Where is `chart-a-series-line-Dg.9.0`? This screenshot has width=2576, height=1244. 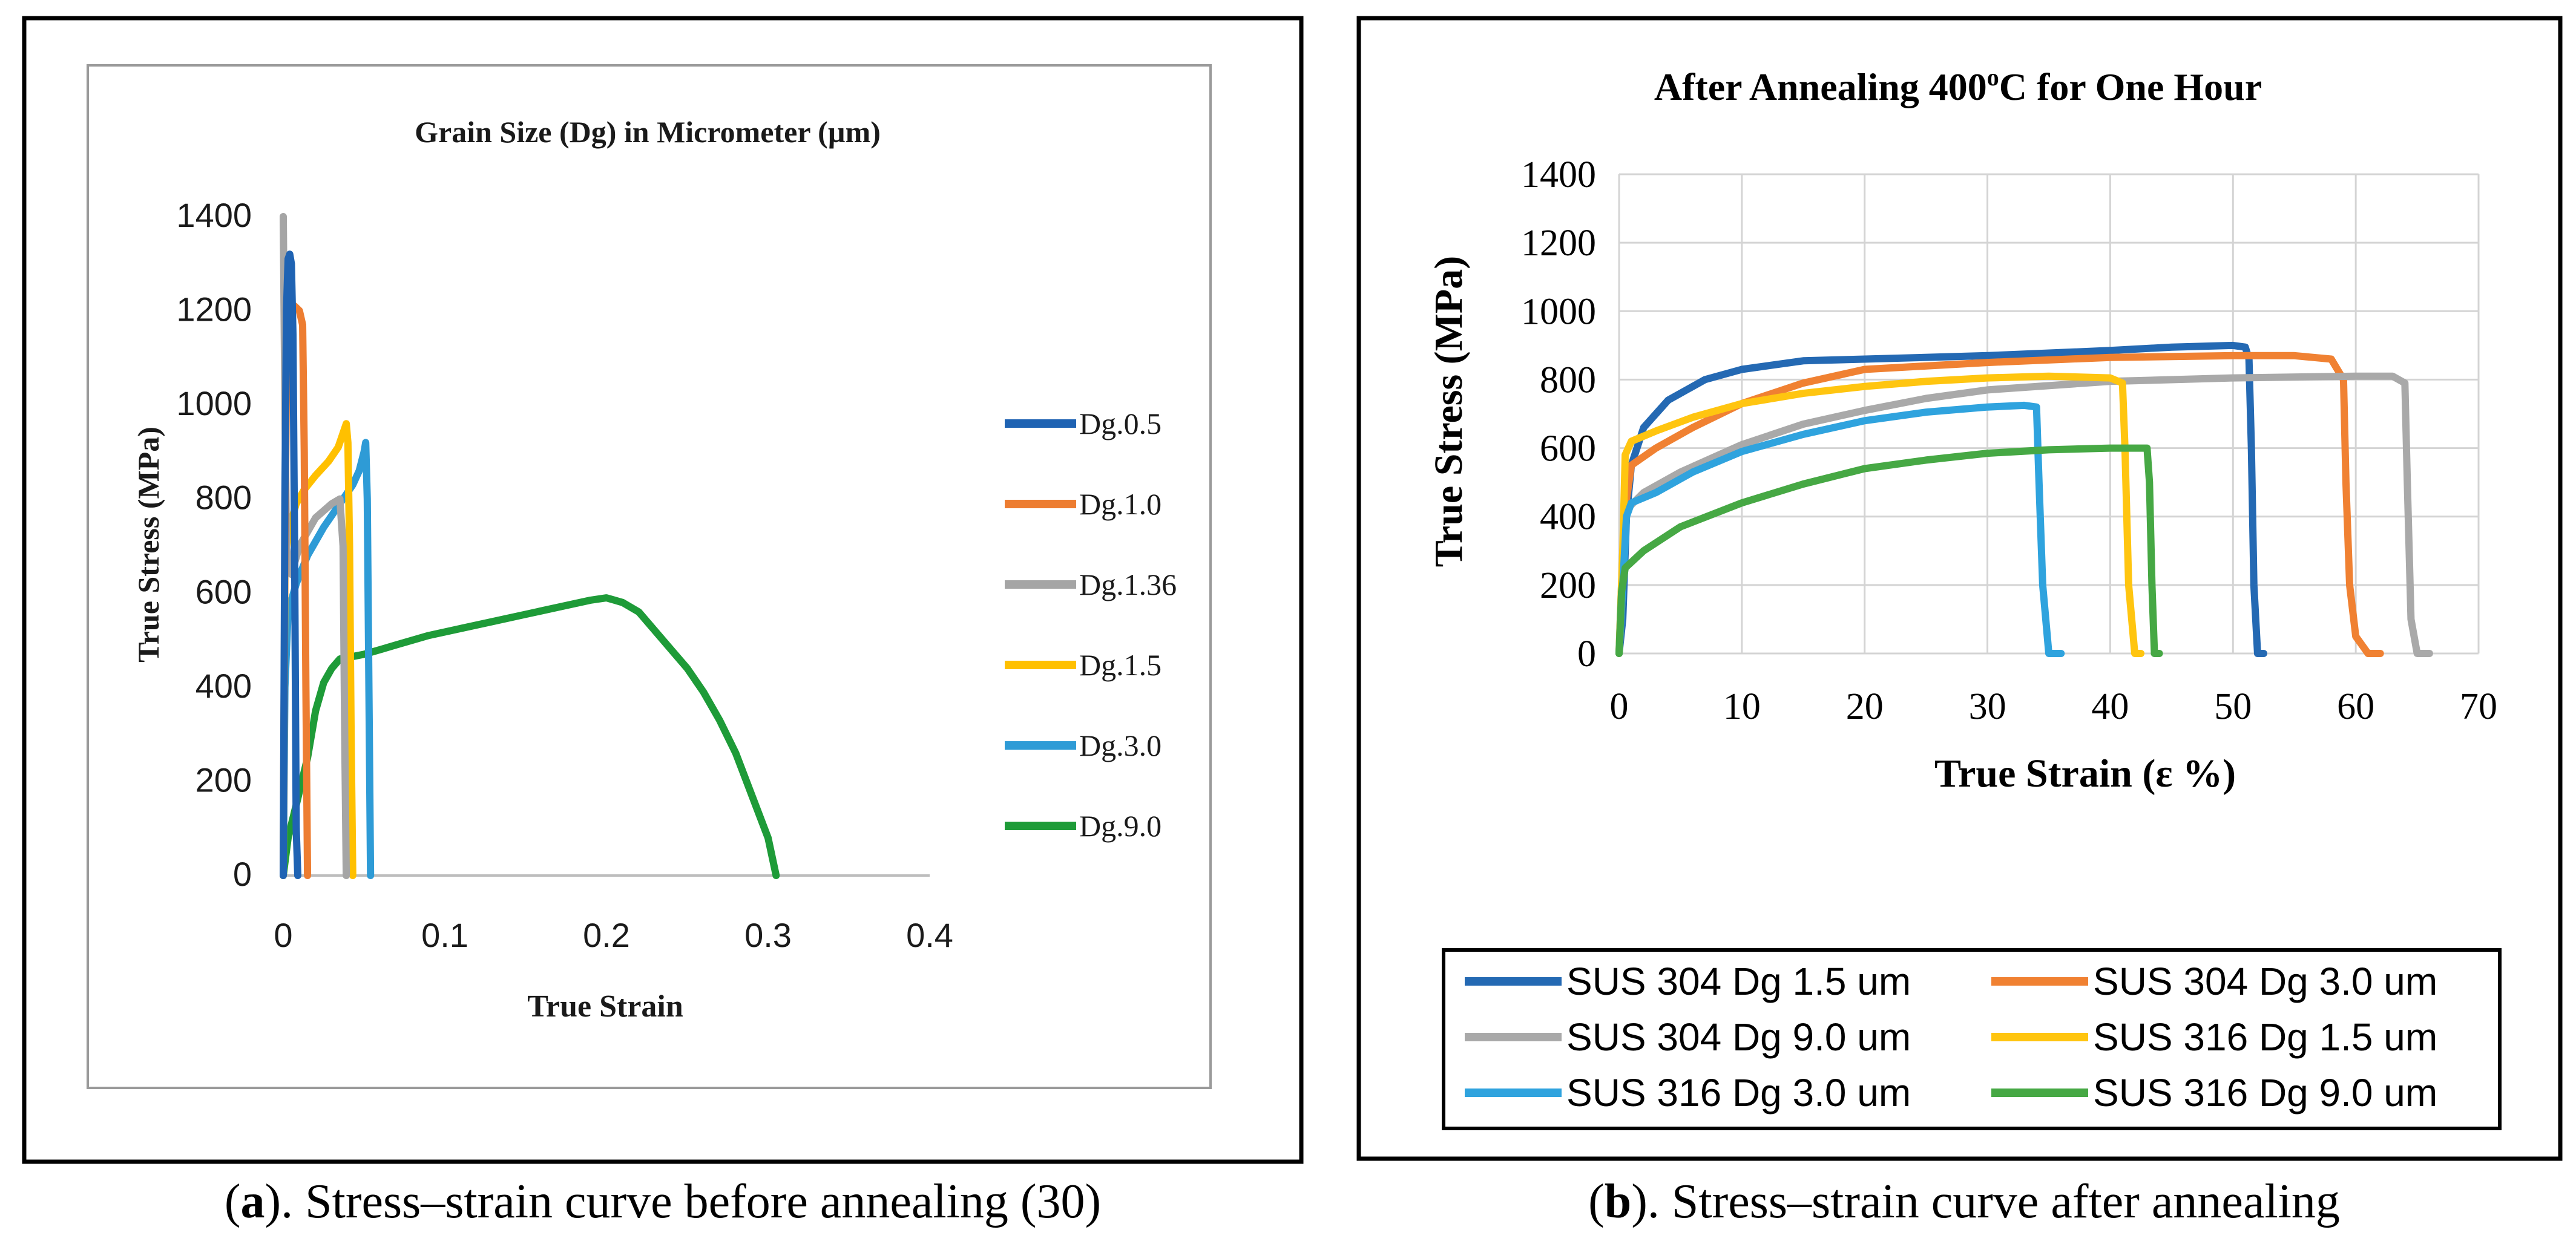 chart-a-series-line-Dg.9.0 is located at coordinates (530, 736).